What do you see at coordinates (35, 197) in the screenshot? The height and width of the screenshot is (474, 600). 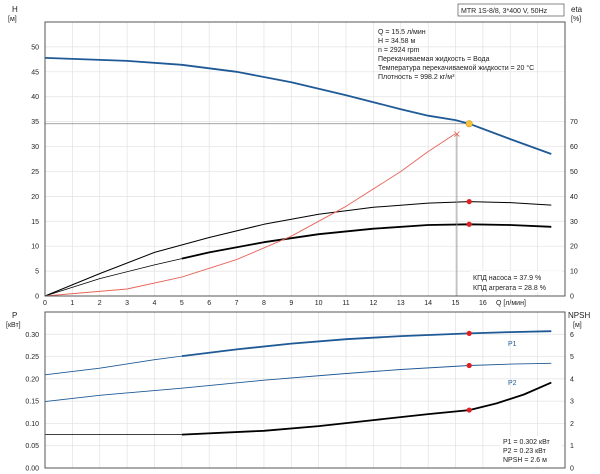 I see `top-left-tick-label: 20` at bounding box center [35, 197].